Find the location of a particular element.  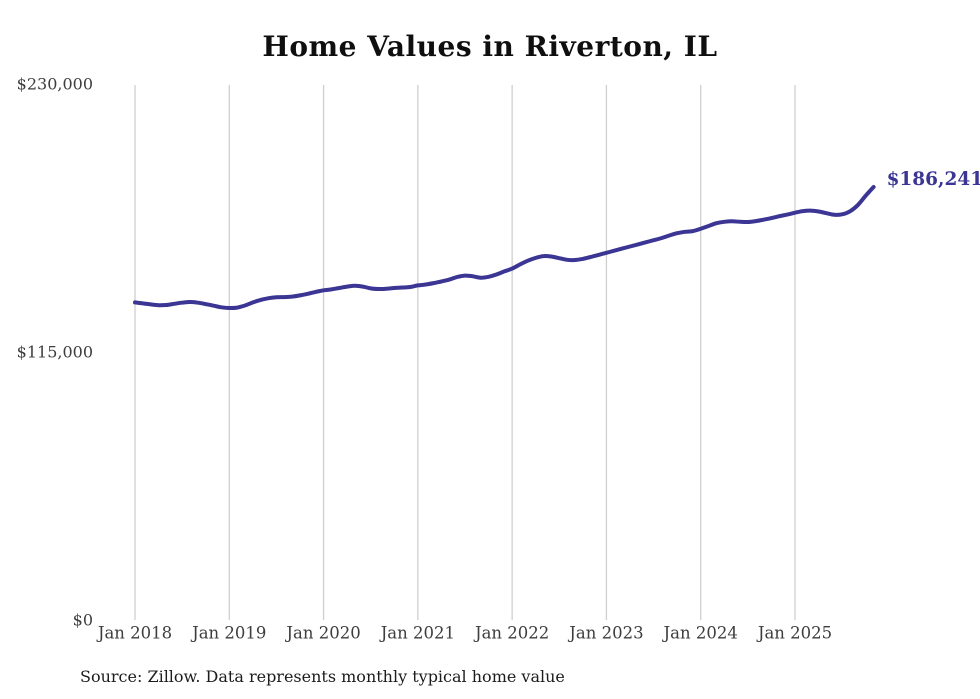

x-axis-label: Jan 2023 is located at coordinates (605, 633).